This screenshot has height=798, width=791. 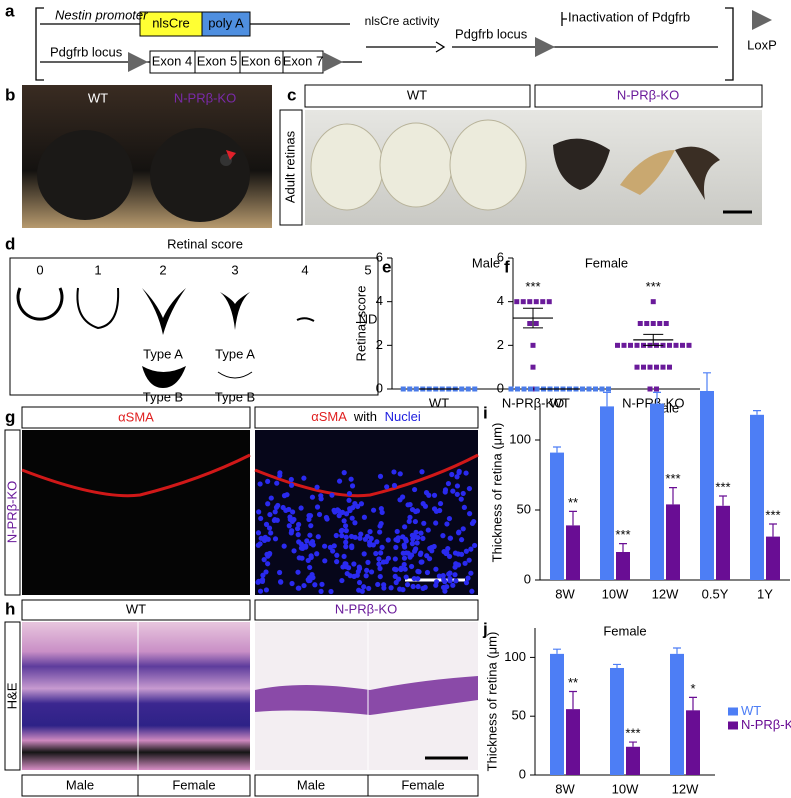 What do you see at coordinates (97, 269) in the screenshot?
I see `score: 1` at bounding box center [97, 269].